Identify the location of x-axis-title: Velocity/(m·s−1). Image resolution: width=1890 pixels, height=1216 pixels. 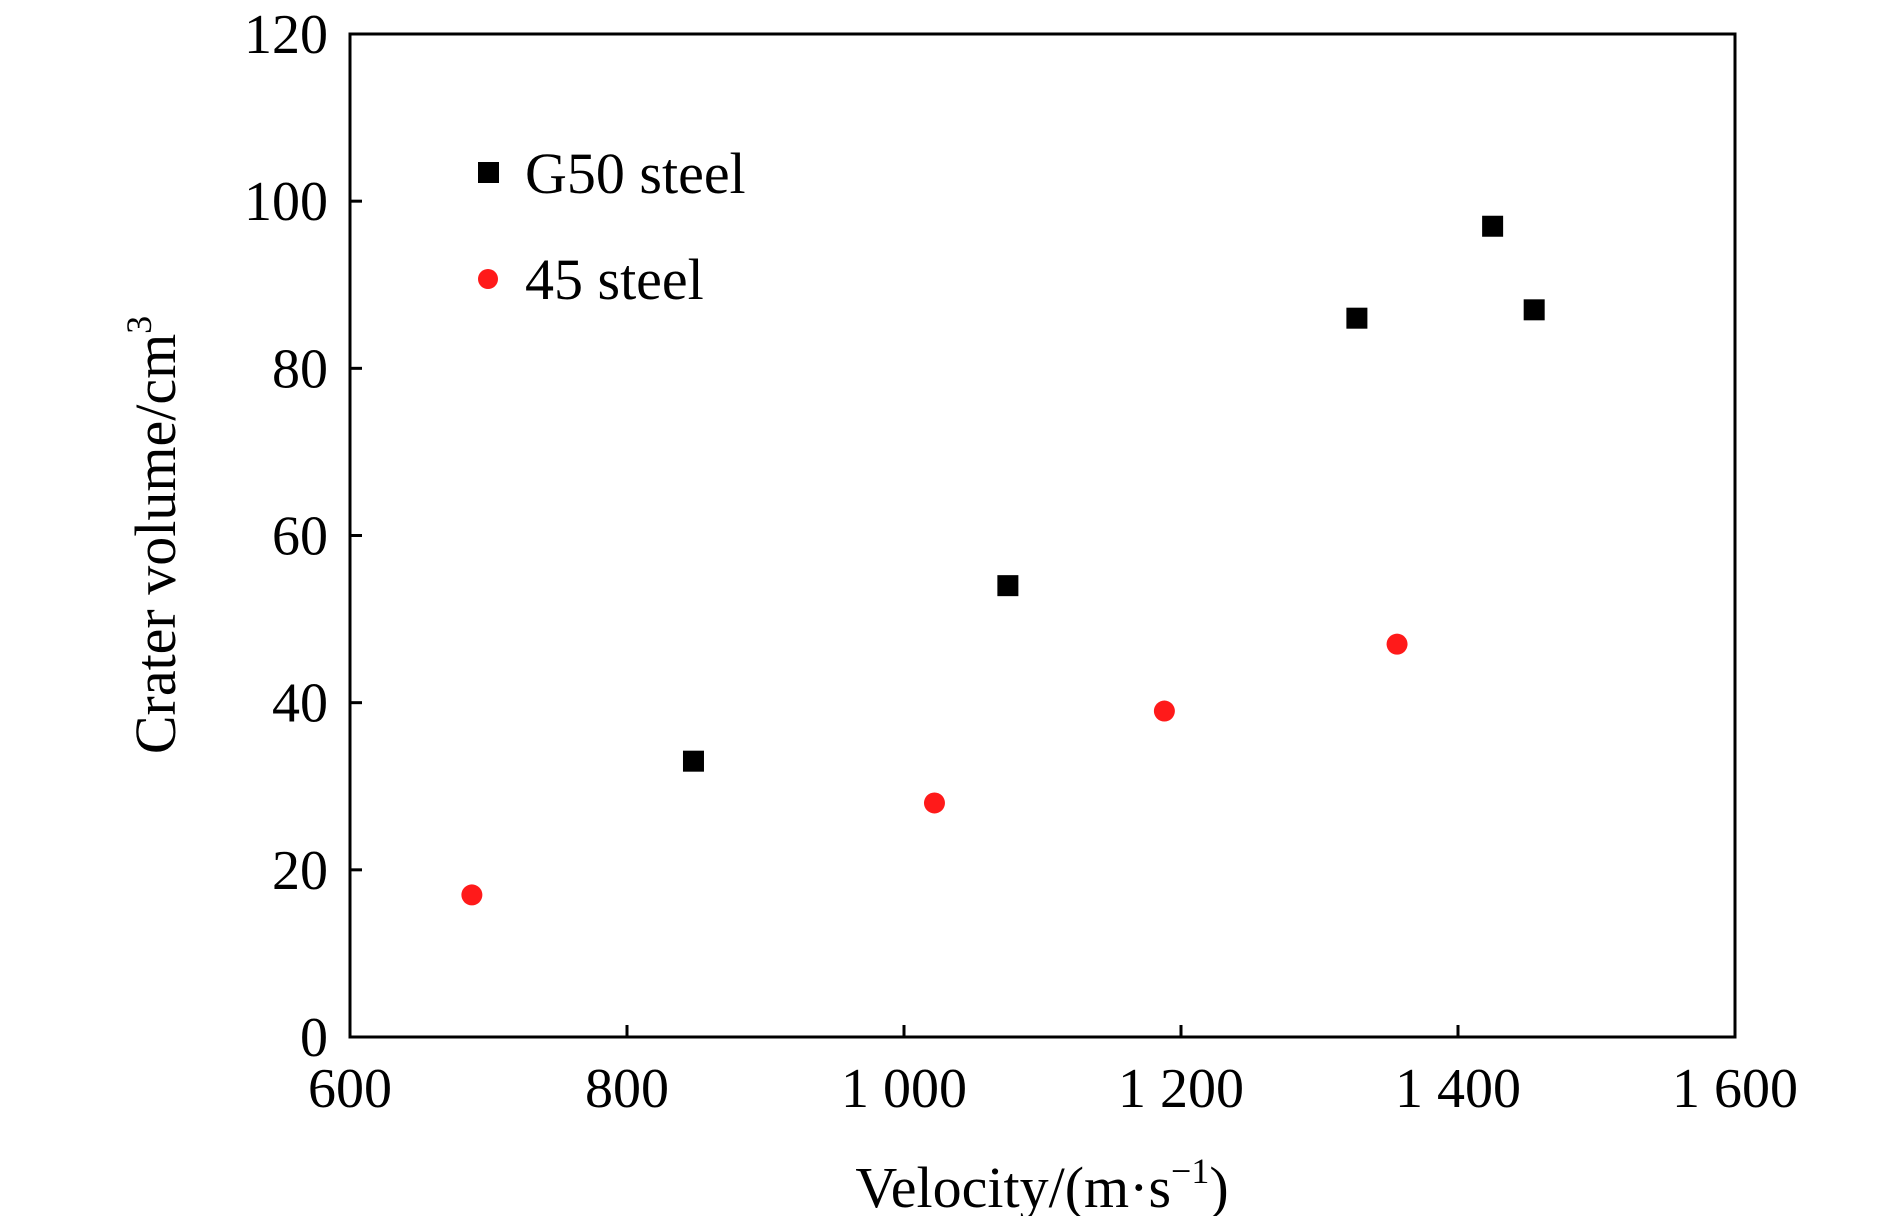
(1041, 1183).